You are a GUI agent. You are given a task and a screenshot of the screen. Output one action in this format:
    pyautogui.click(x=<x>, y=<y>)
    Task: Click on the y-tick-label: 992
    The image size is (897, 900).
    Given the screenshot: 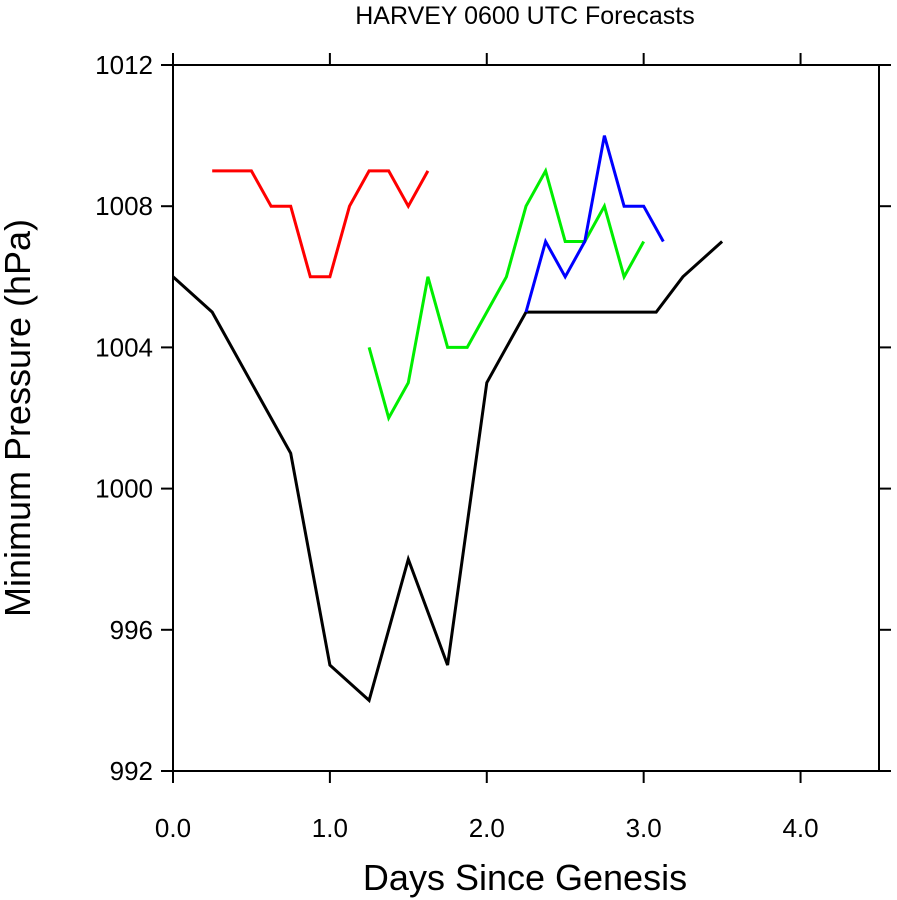 What is the action you would take?
    pyautogui.click(x=131, y=771)
    